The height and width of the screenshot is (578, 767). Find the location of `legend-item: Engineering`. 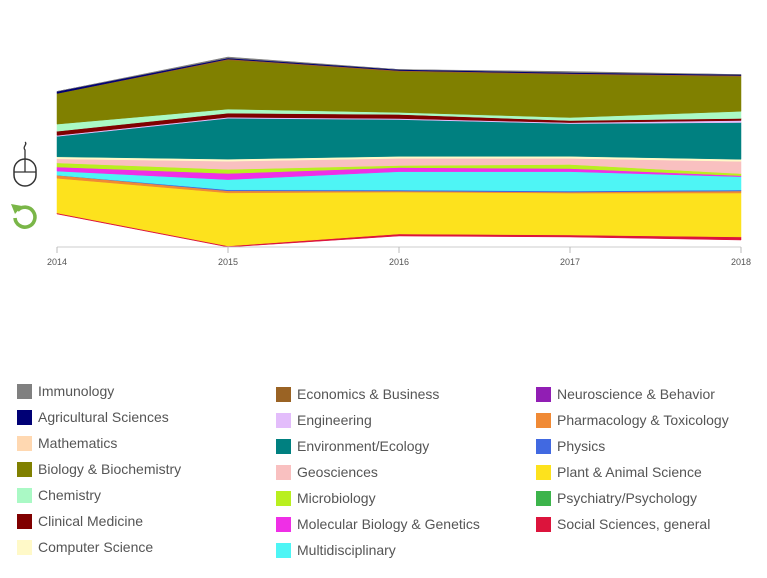

legend-item: Engineering is located at coordinates (378, 420).